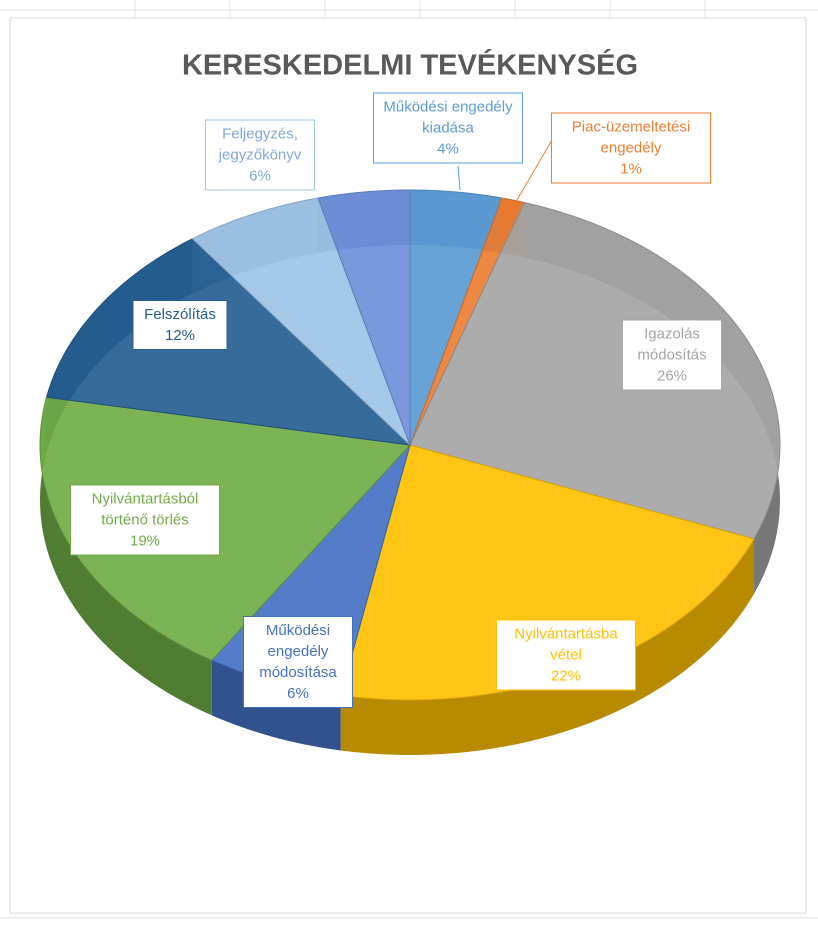 The height and width of the screenshot is (928, 818). I want to click on label-text: Piac-üzemeltetési engedély, so click(631, 137).